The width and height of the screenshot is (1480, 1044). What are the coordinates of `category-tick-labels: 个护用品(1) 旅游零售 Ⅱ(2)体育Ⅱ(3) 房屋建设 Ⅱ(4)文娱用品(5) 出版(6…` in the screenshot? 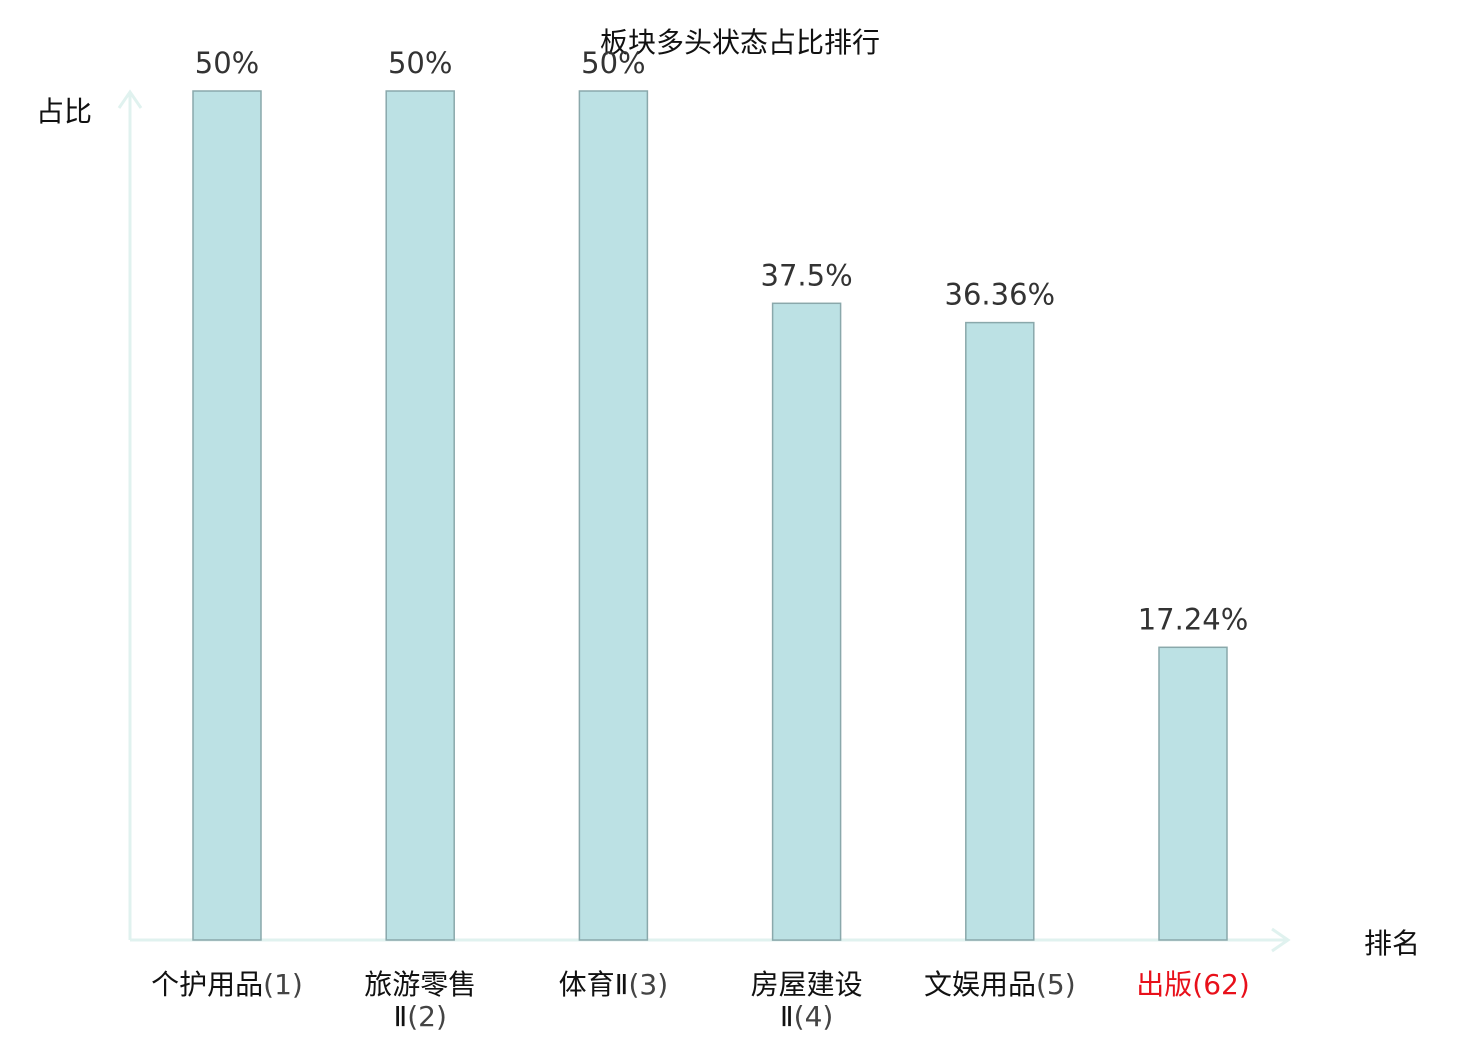 It's located at (700, 1000).